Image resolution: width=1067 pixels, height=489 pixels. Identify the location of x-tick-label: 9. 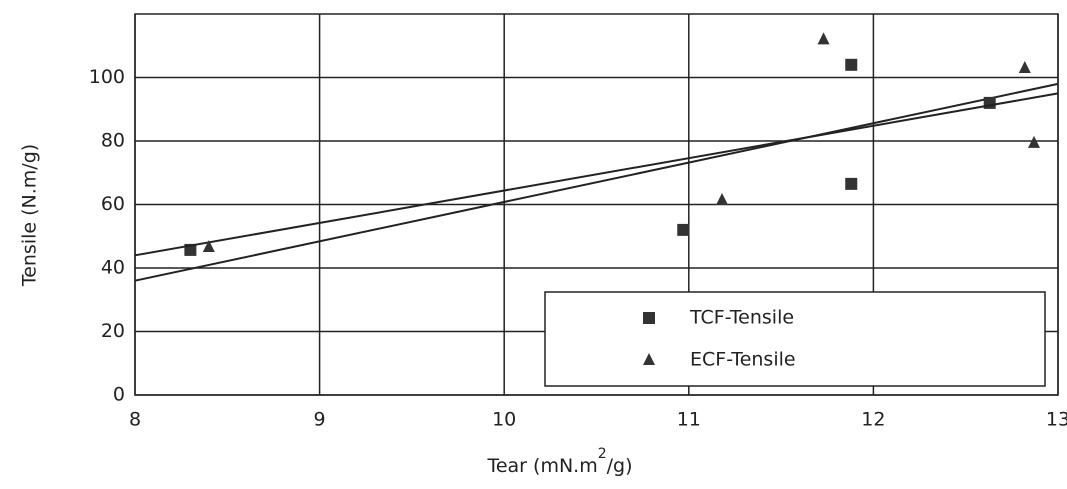
(320, 420).